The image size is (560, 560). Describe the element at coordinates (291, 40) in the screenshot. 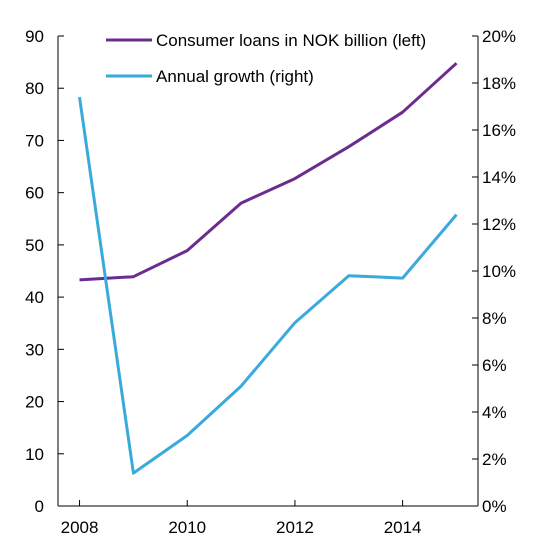

I see `legend-label: Consumer loans in NOK billion (left)` at that location.